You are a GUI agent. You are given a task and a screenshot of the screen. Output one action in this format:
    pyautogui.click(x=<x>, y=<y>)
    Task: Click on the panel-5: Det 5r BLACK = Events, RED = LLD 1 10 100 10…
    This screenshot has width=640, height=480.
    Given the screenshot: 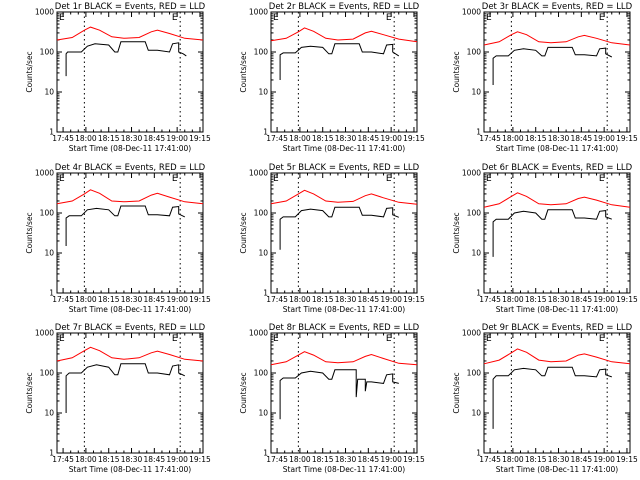 What is the action you would take?
    pyautogui.click(x=332, y=238)
    